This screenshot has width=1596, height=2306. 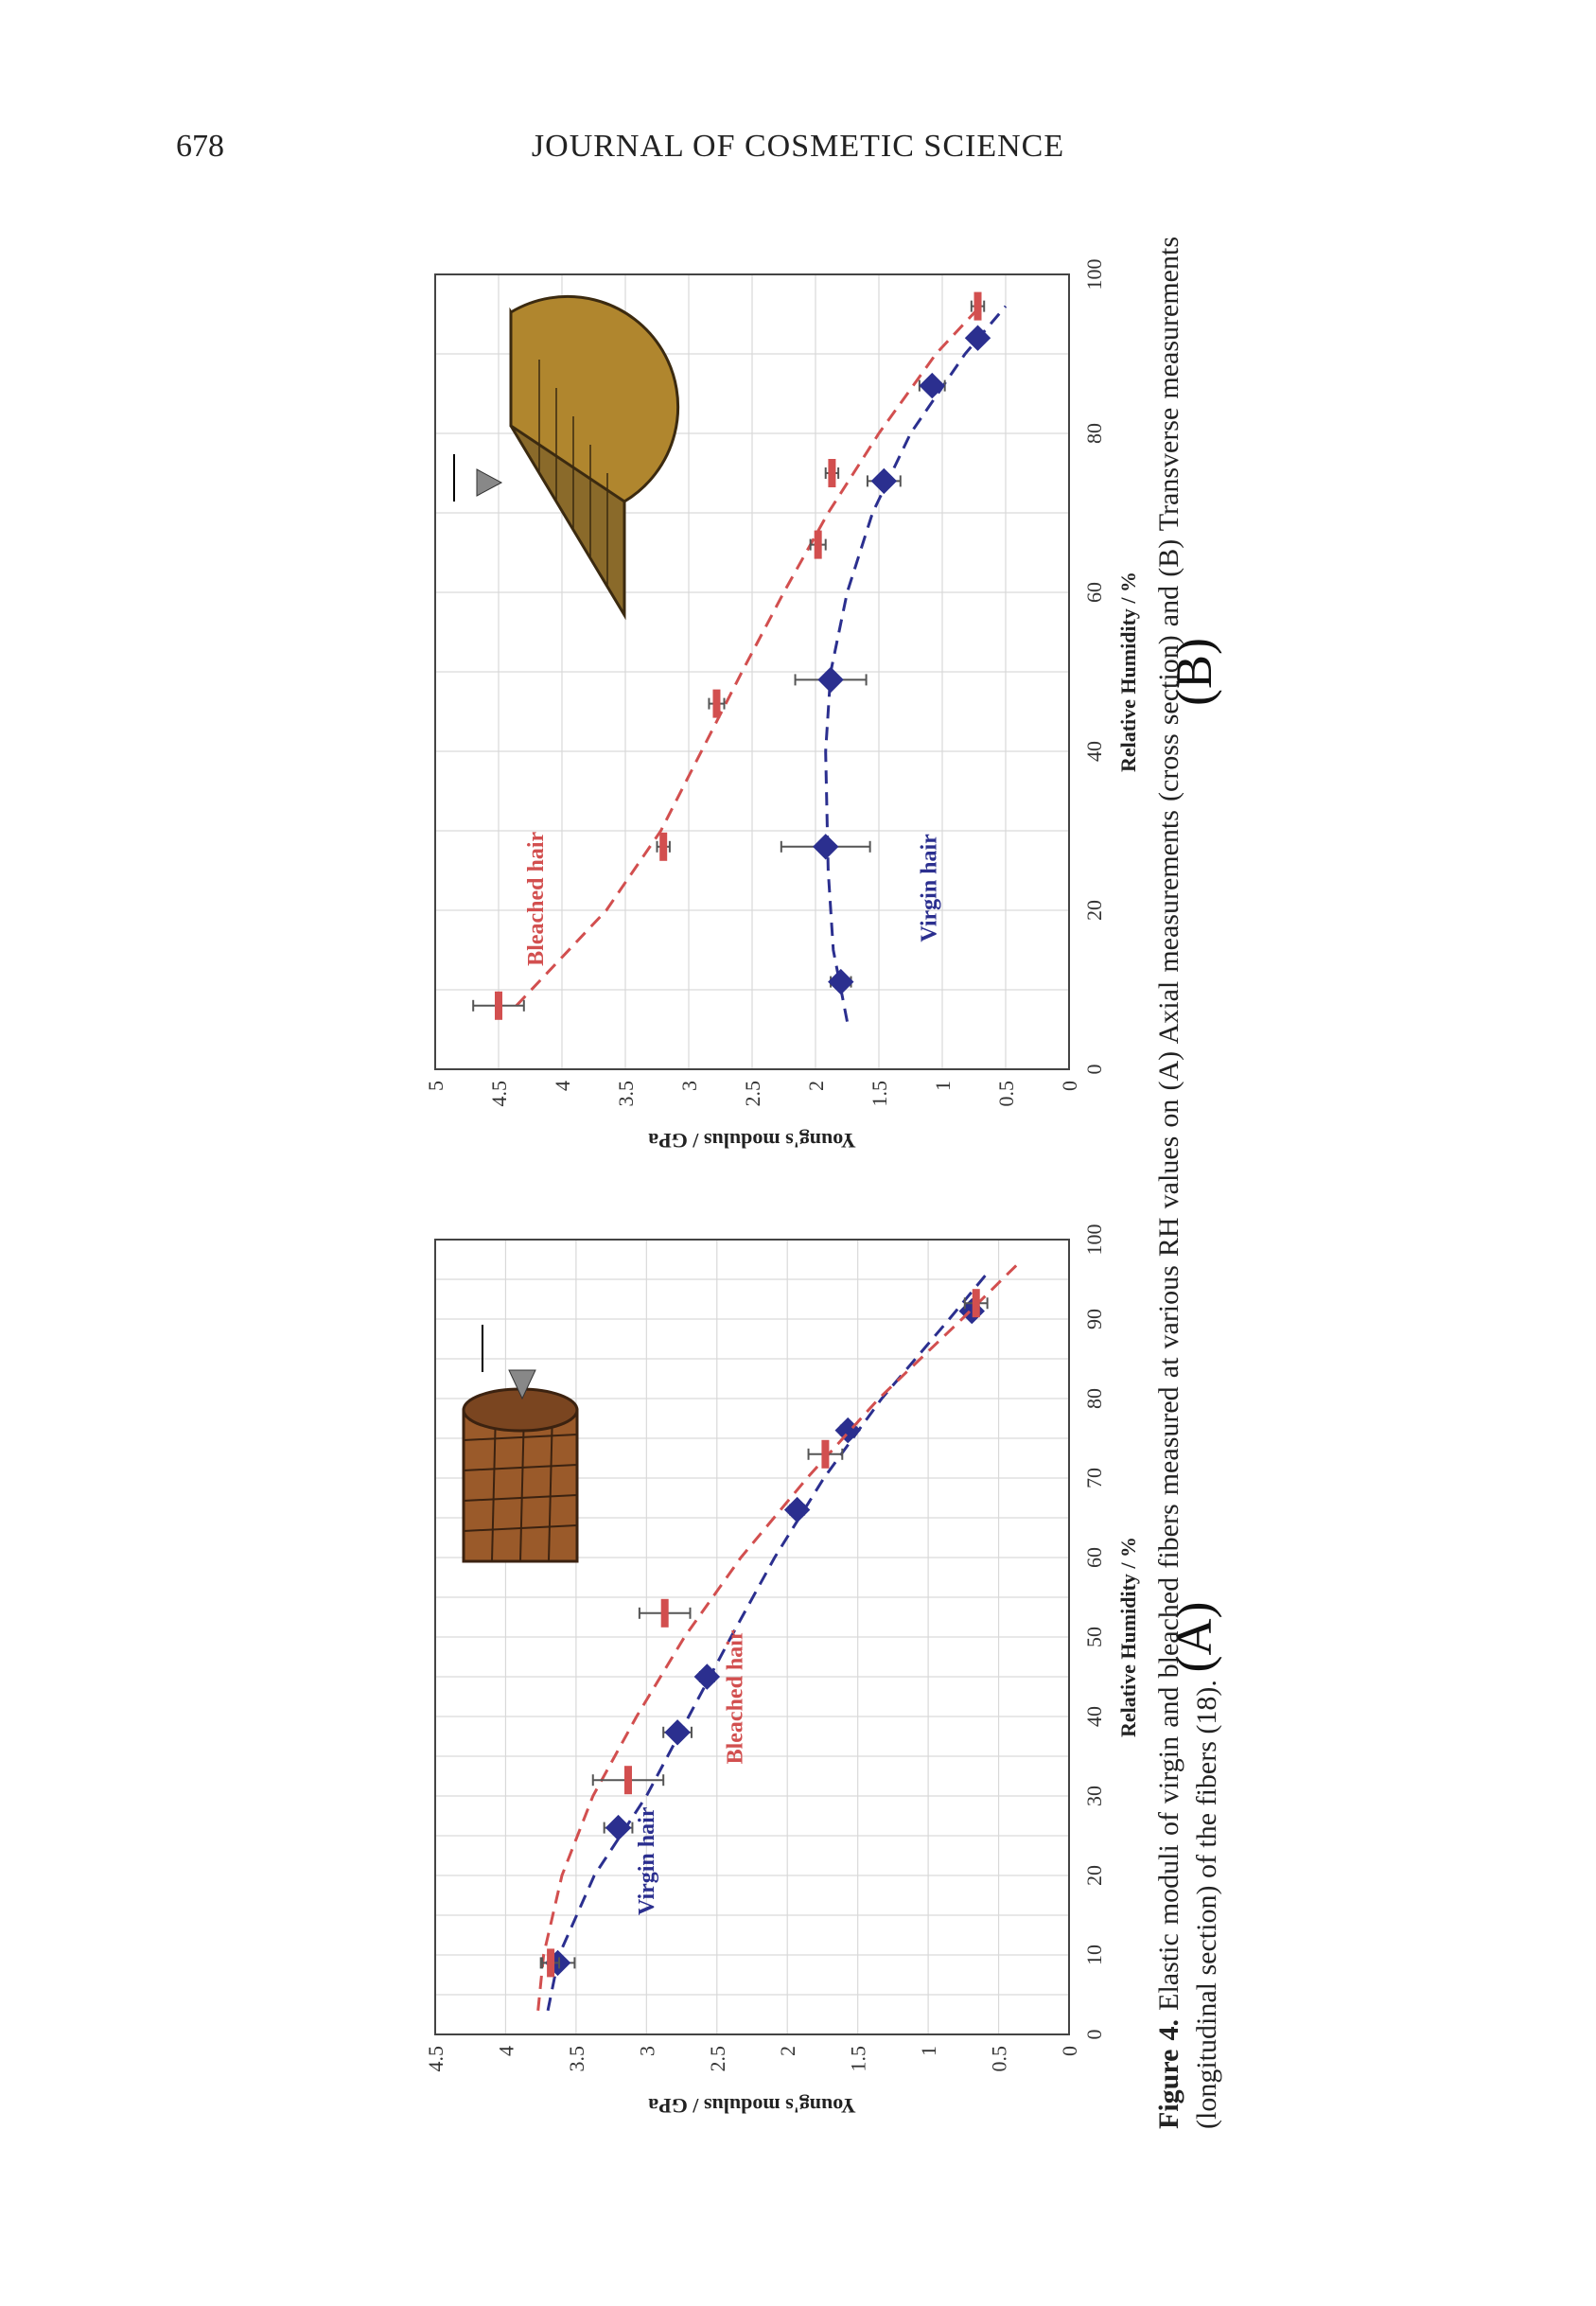 What do you see at coordinates (1194, 1637) in the screenshot?
I see `panel-label: (A)` at bounding box center [1194, 1637].